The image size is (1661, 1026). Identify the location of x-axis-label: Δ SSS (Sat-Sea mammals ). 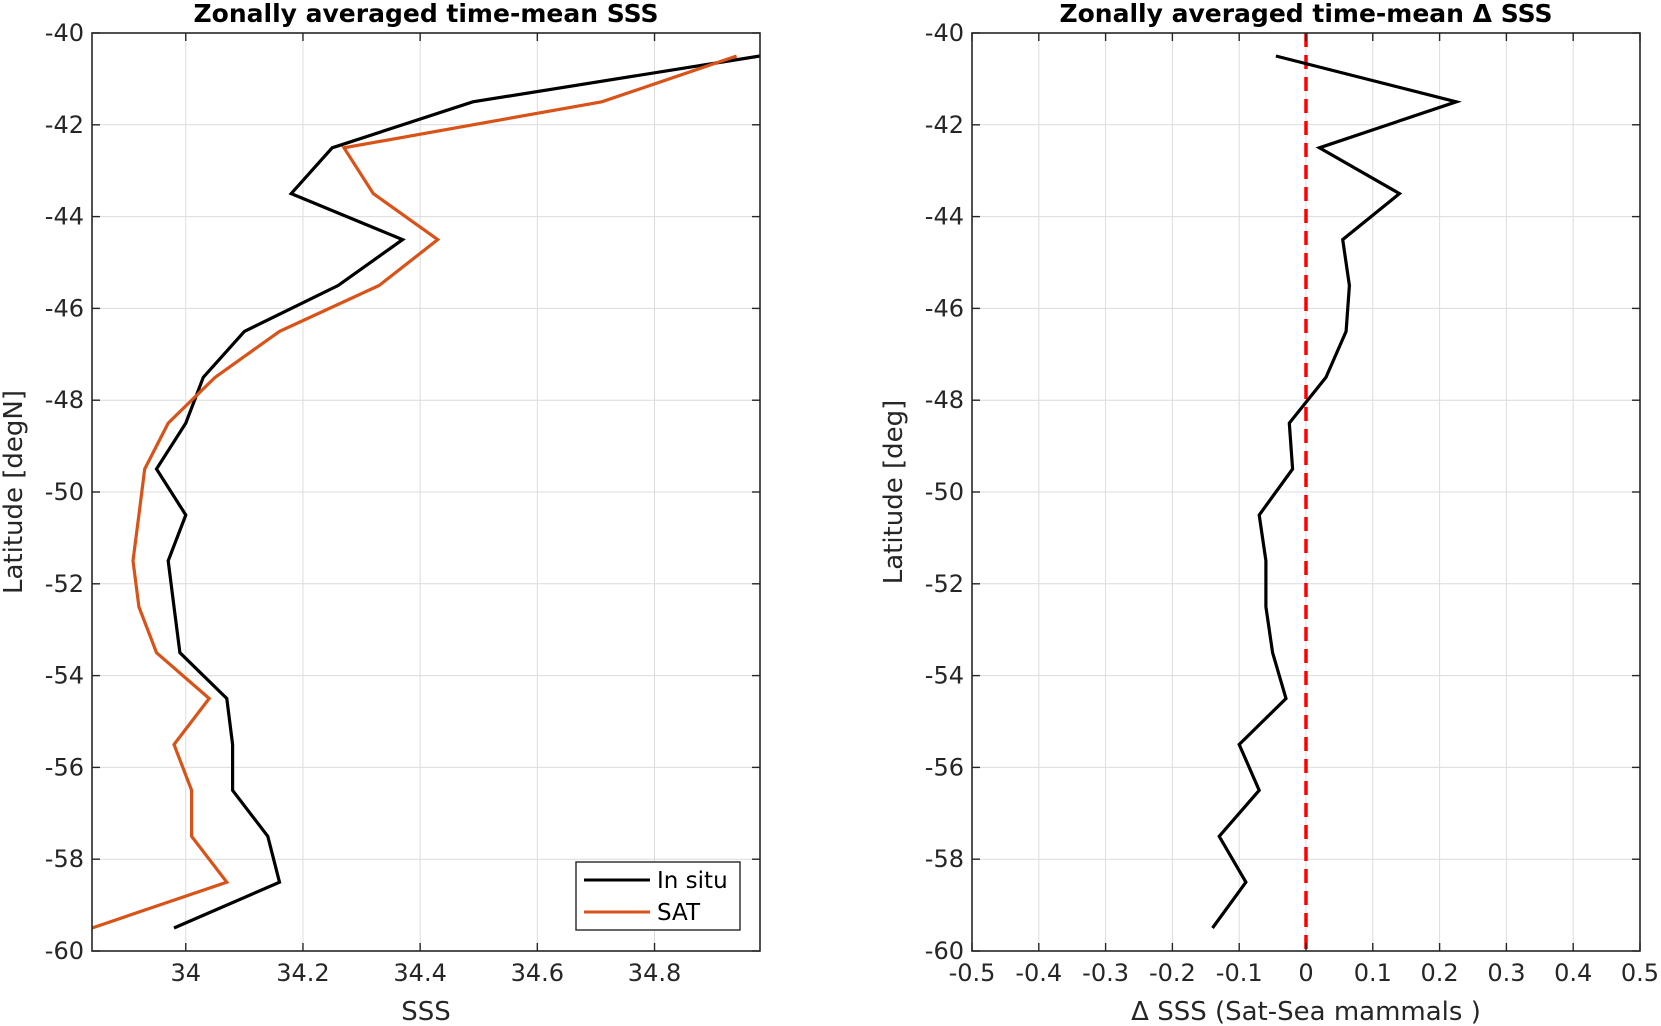
(1306, 1011).